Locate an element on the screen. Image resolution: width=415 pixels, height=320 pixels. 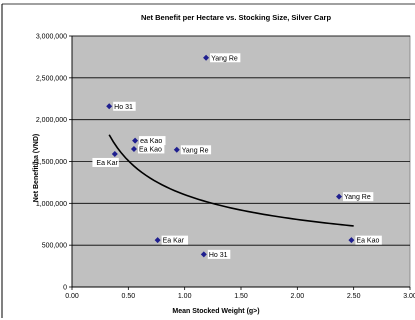
x-tick-label: 1.50 is located at coordinates (241, 296).